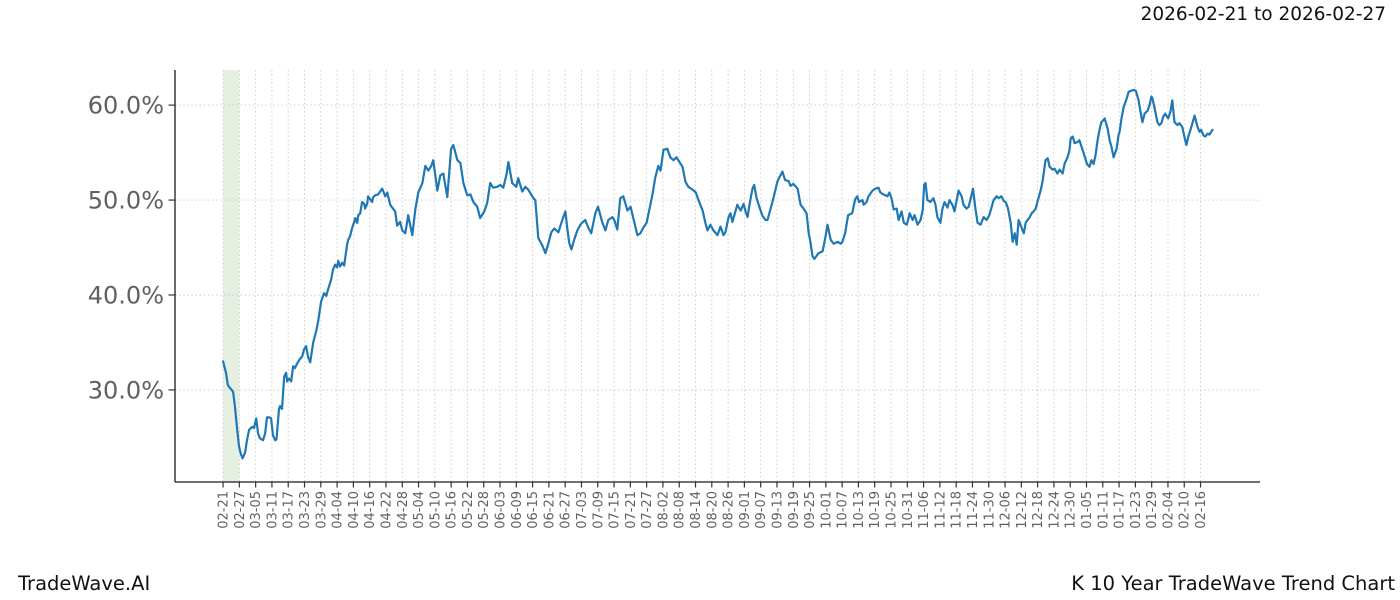 The width and height of the screenshot is (1400, 600). What do you see at coordinates (1087, 510) in the screenshot?
I see `x-tick-label: 01-05` at bounding box center [1087, 510].